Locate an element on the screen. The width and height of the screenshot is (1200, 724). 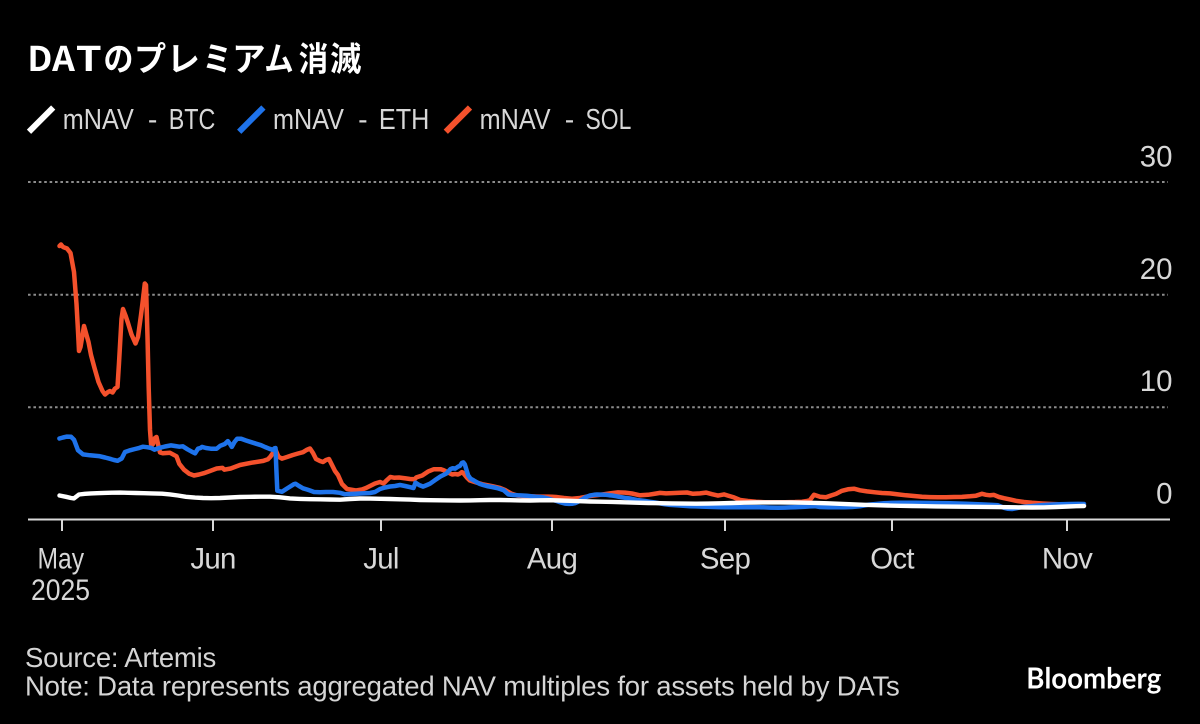
svg-text: Sep is located at coordinates (725, 558).